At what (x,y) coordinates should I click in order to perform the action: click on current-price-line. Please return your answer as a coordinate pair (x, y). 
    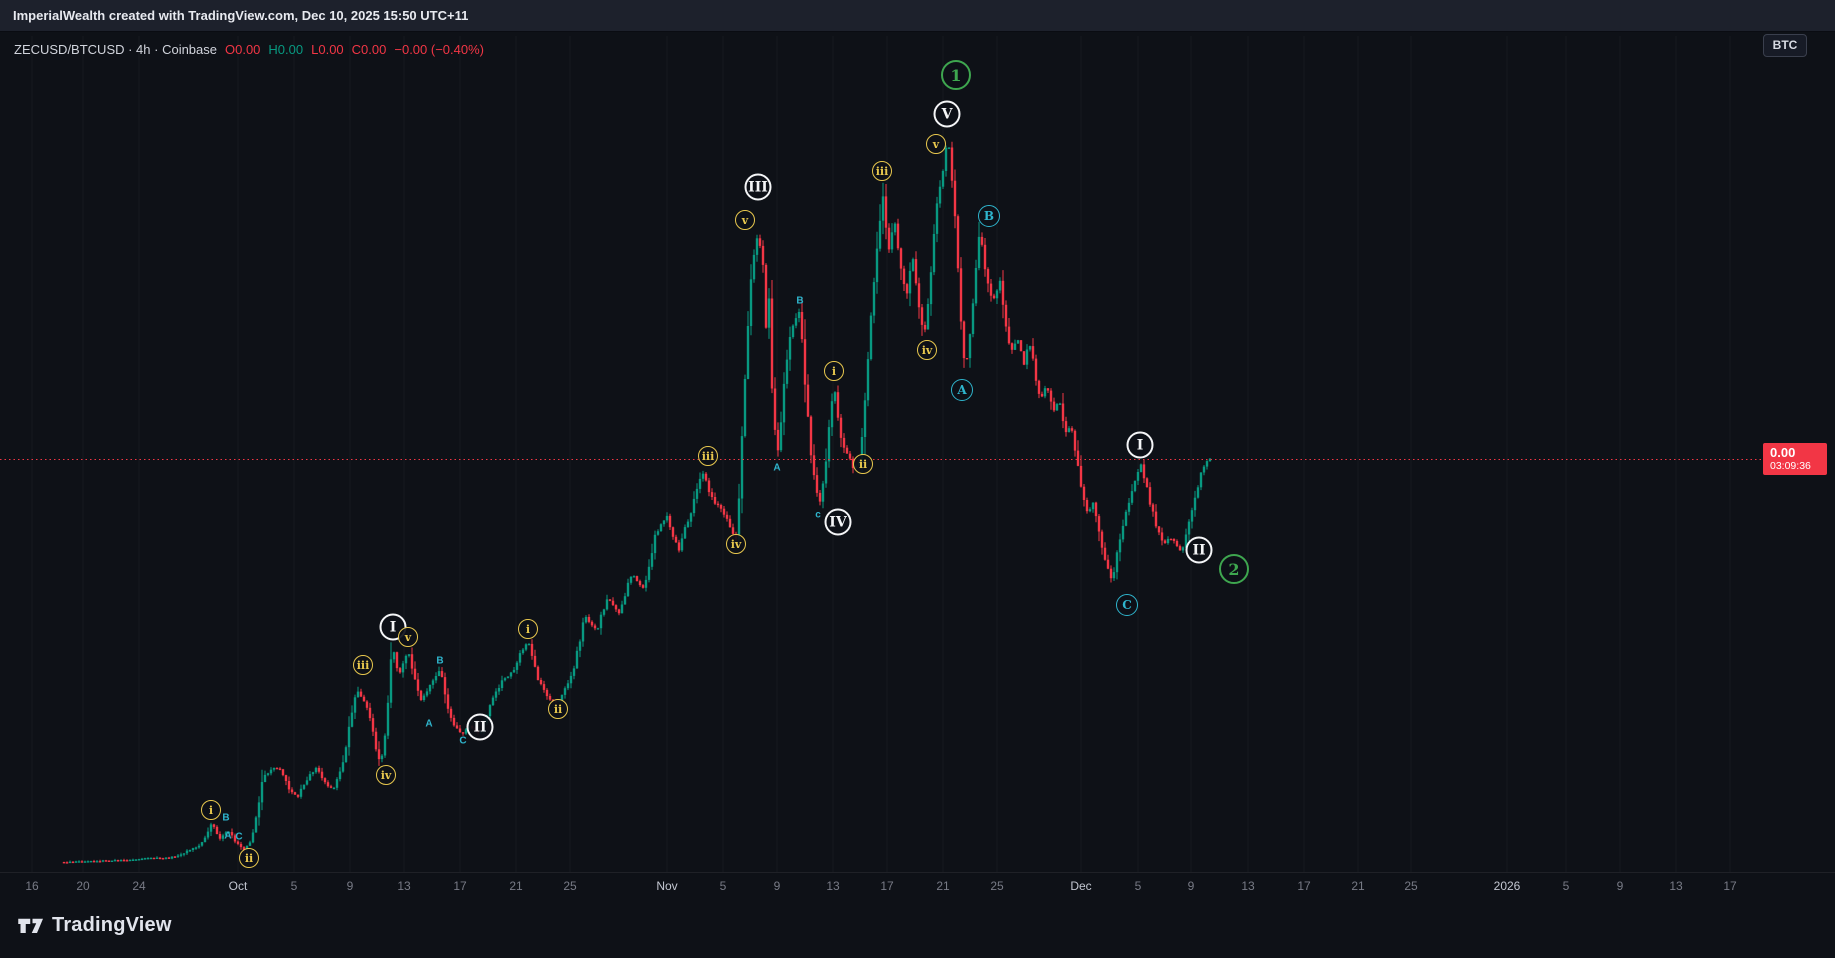
    Looking at the image, I should click on (880, 459).